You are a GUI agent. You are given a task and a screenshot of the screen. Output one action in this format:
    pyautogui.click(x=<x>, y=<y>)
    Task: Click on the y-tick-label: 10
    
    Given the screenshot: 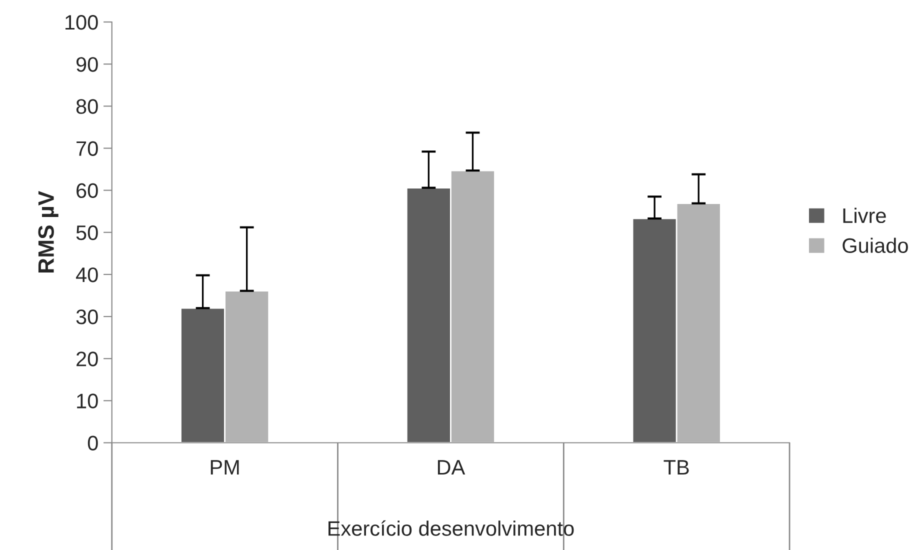 What is the action you would take?
    pyautogui.click(x=87, y=401)
    